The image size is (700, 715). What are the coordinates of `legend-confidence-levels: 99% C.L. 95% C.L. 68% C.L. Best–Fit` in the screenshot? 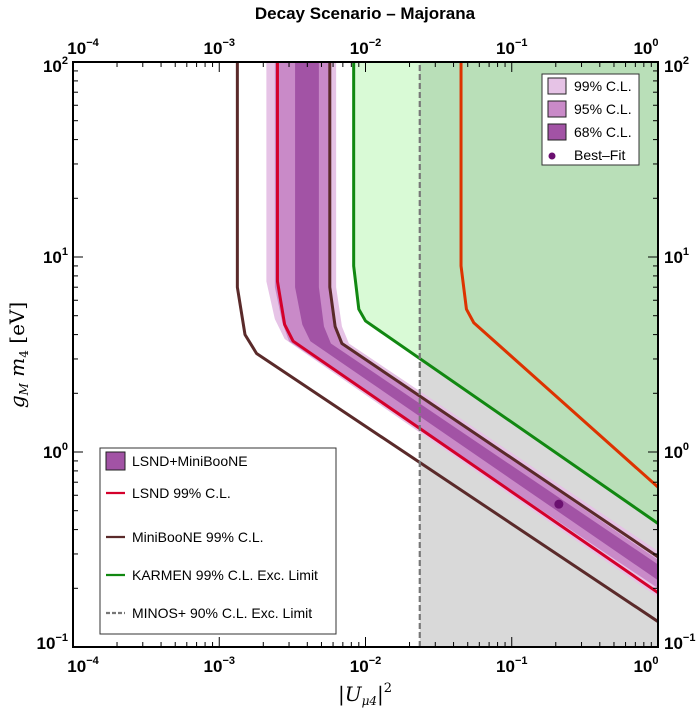 It's located at (590, 119).